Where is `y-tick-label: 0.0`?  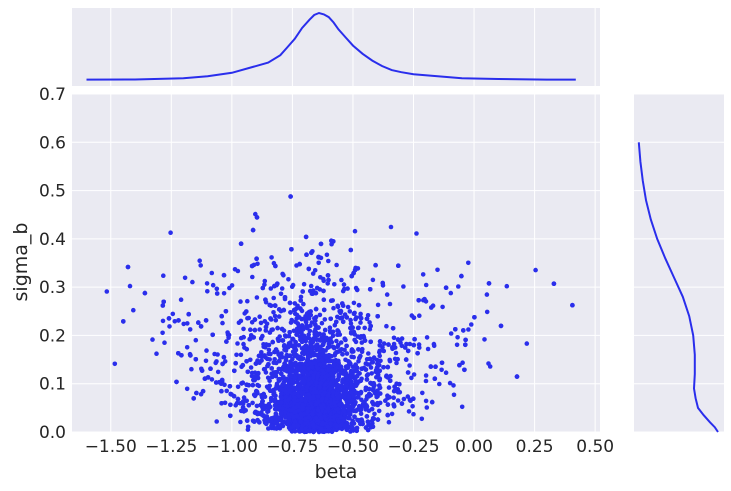 y-tick-label: 0.0 is located at coordinates (52, 433).